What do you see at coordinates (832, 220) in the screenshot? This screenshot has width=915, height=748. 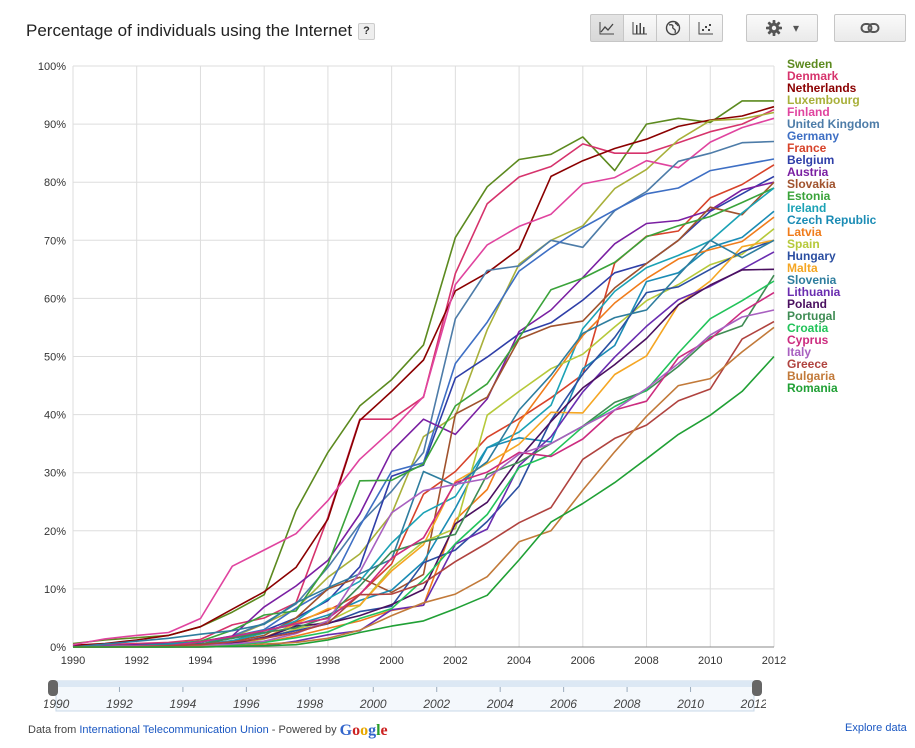 I see `legend-item: Czech Republic` at bounding box center [832, 220].